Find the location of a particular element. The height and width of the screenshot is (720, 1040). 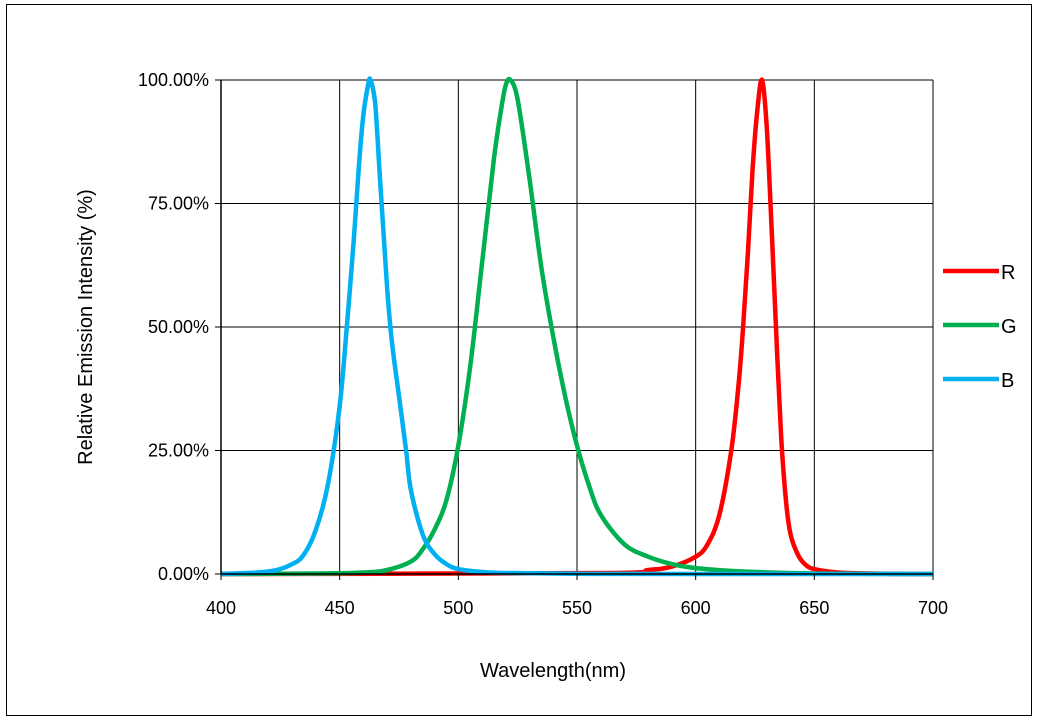

legend: R G B is located at coordinates (980, 327).